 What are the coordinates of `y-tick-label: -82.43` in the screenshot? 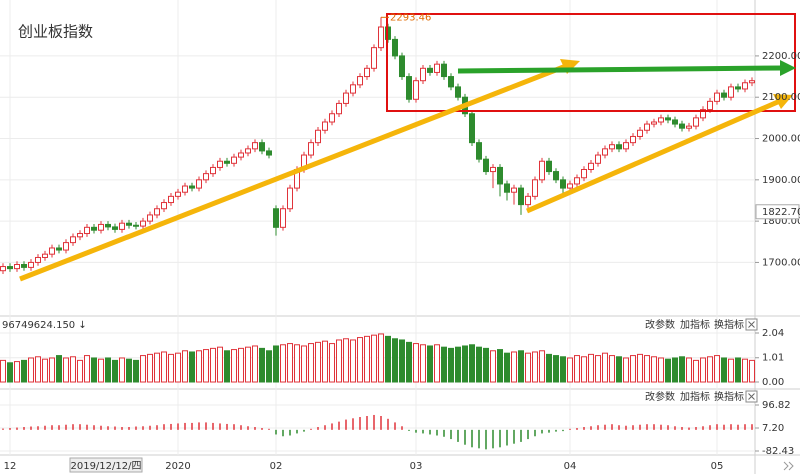 It's located at (778, 451).